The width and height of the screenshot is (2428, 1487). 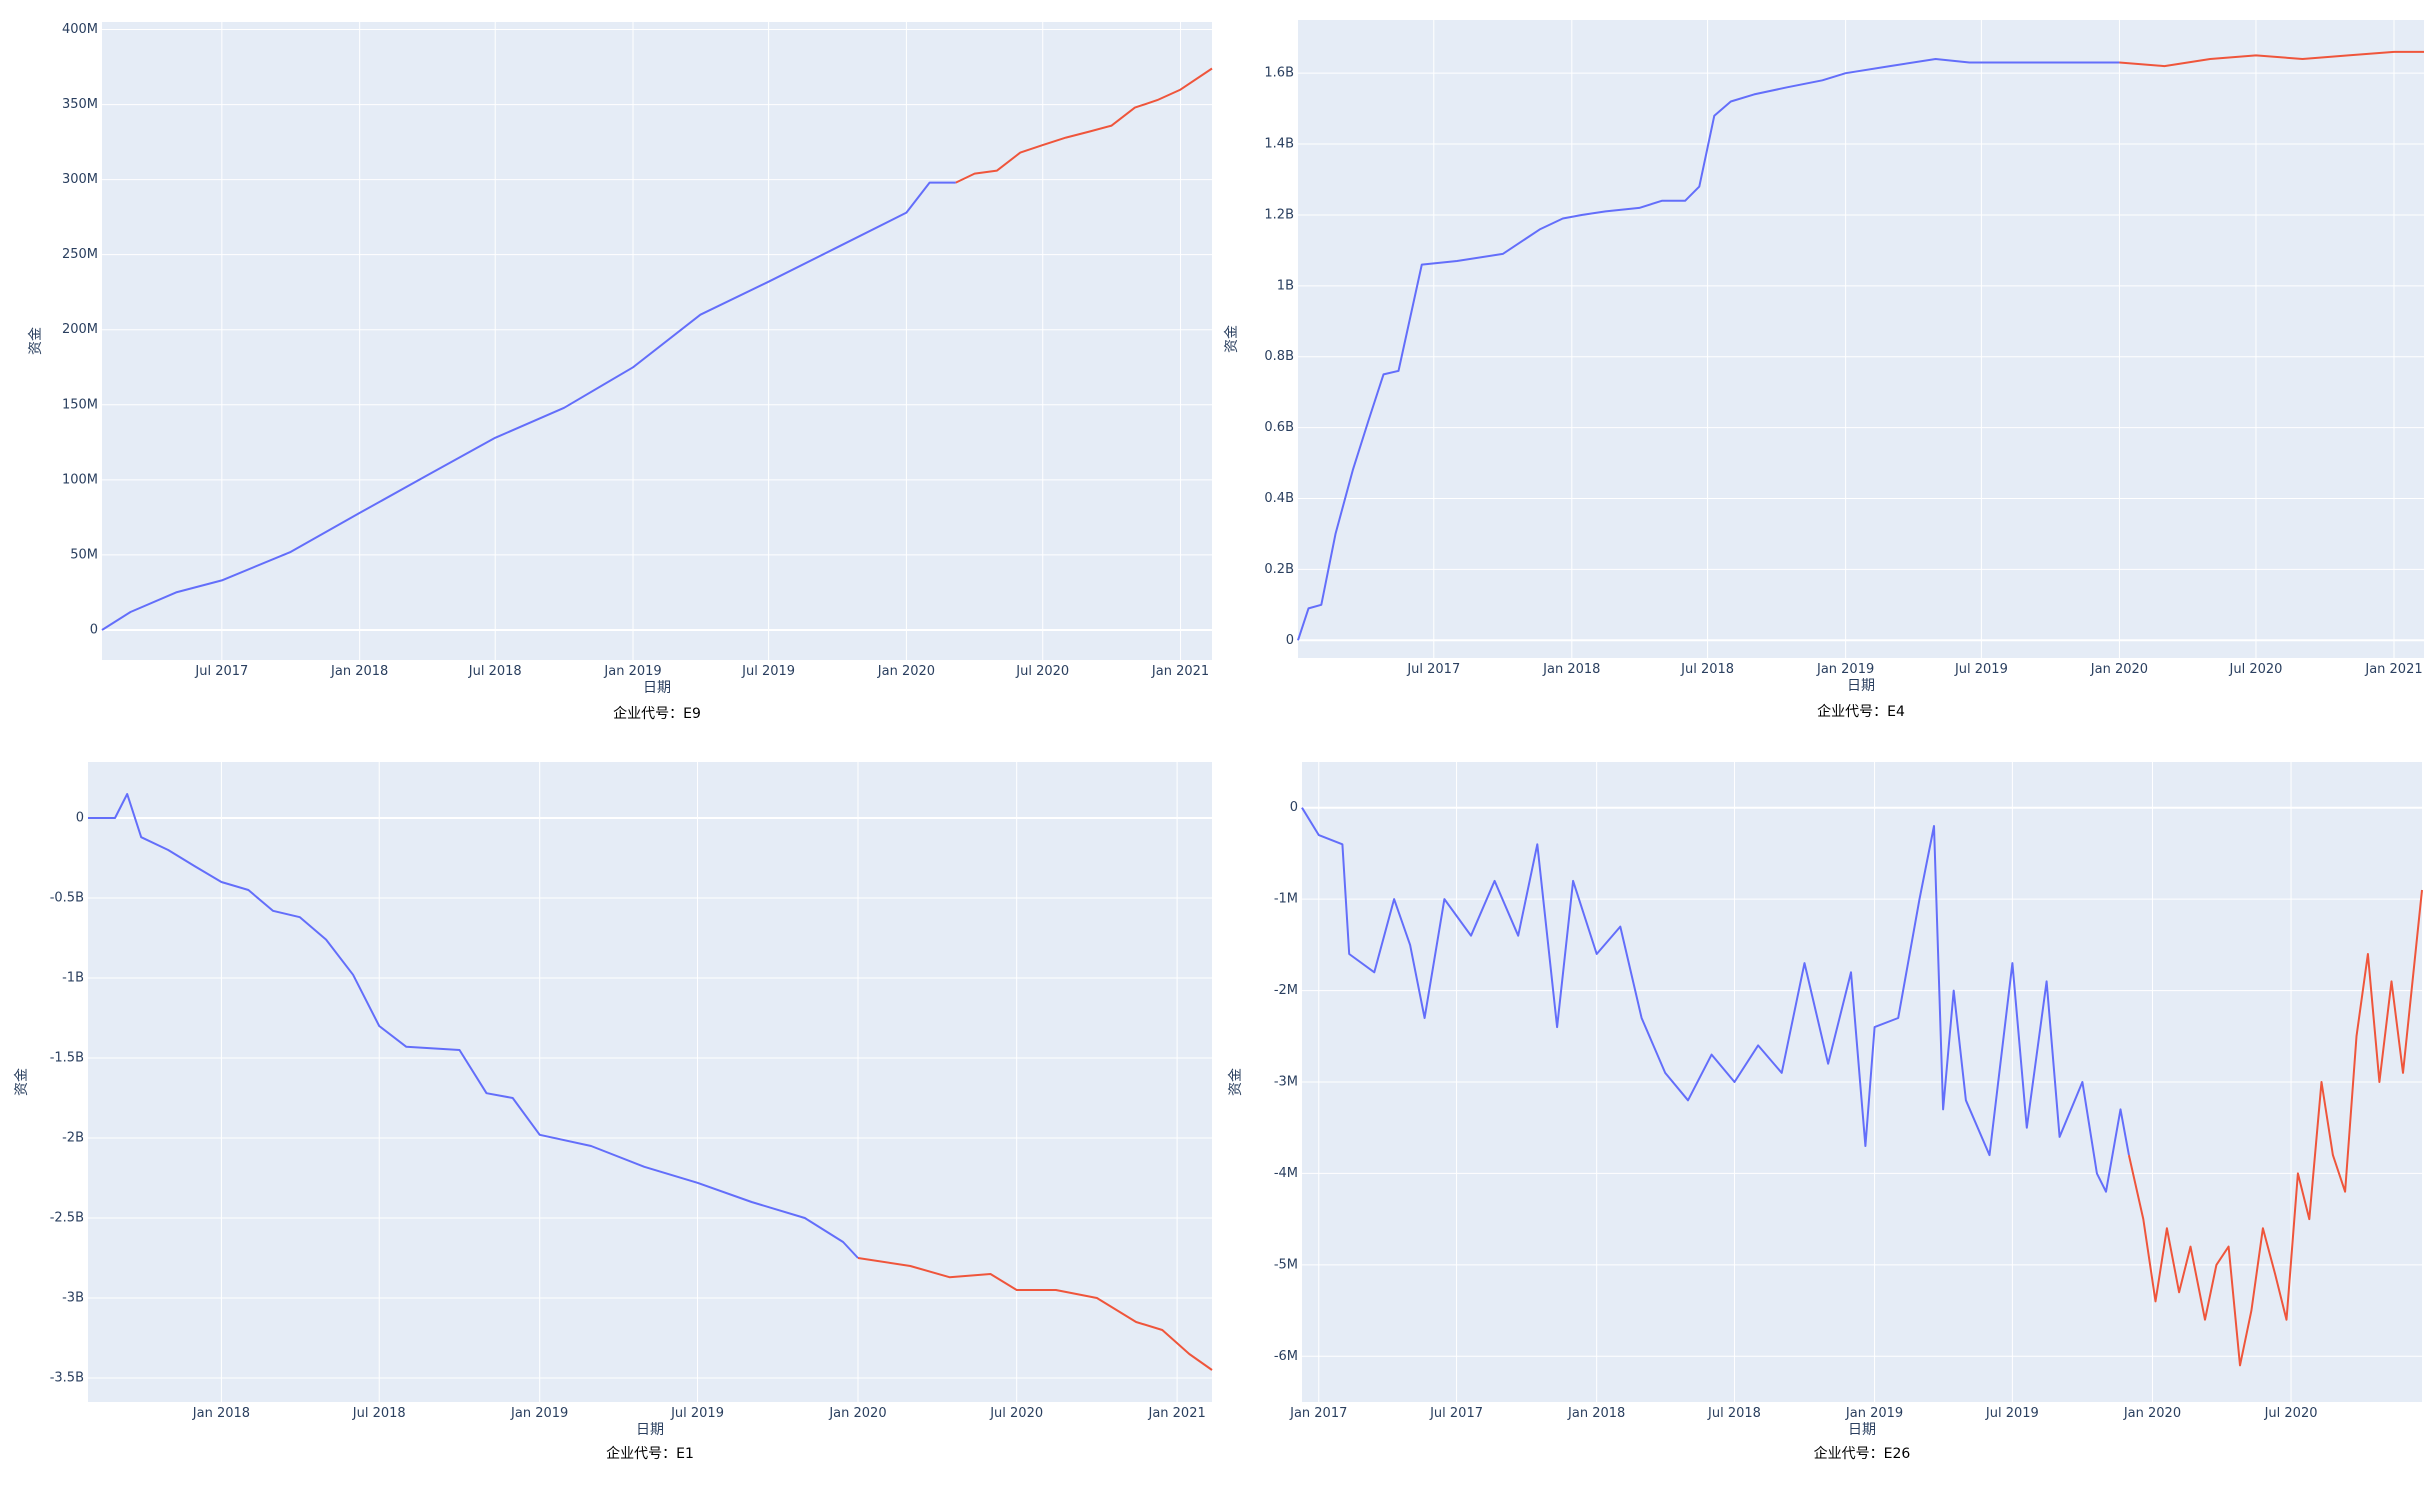 What do you see at coordinates (67, 1378) in the screenshot?
I see `y-tick-label: -3.5B` at bounding box center [67, 1378].